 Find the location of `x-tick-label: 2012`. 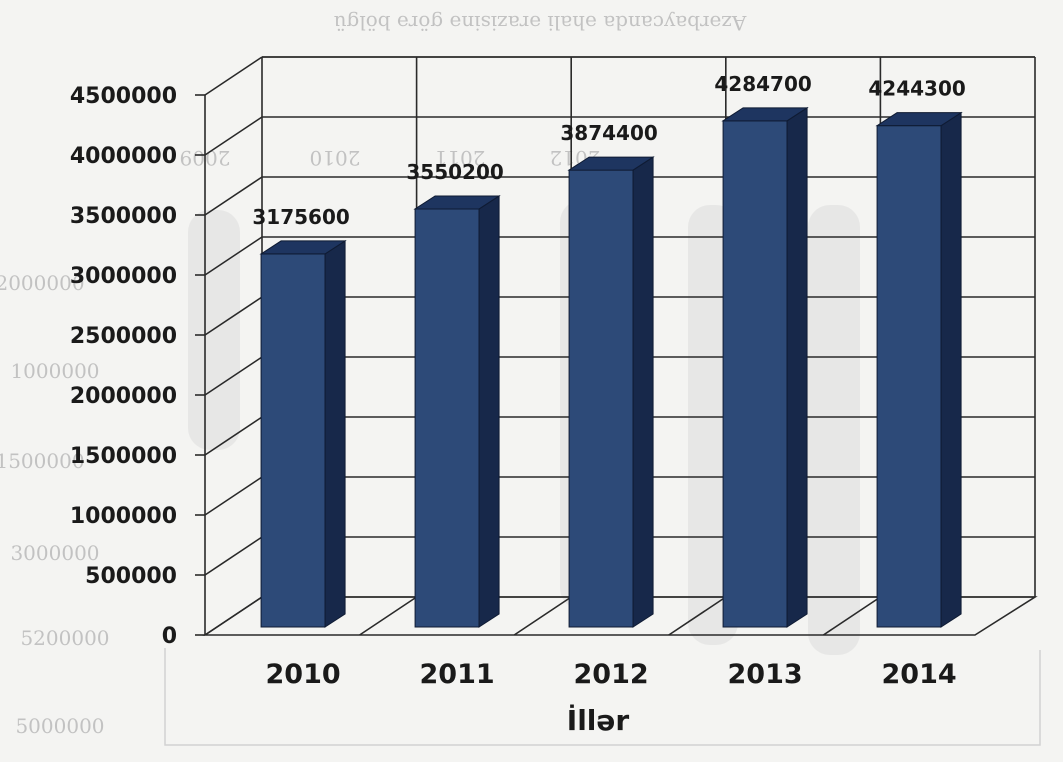

x-tick-label: 2012 is located at coordinates (611, 674).